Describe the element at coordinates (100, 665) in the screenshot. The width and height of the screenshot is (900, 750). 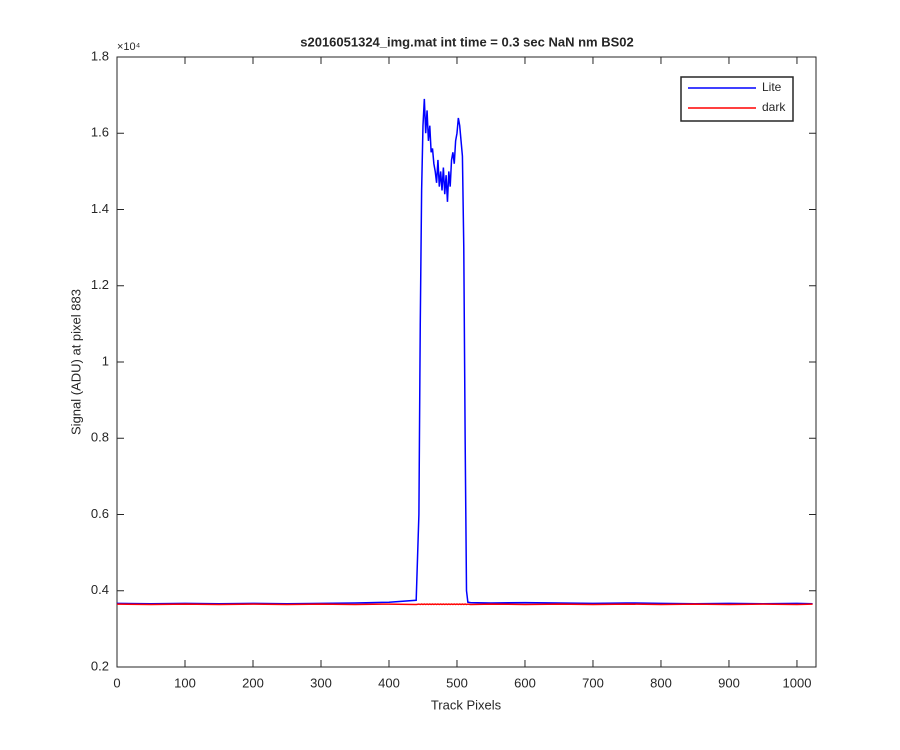
I see `y-tick-label: 0.2` at that location.